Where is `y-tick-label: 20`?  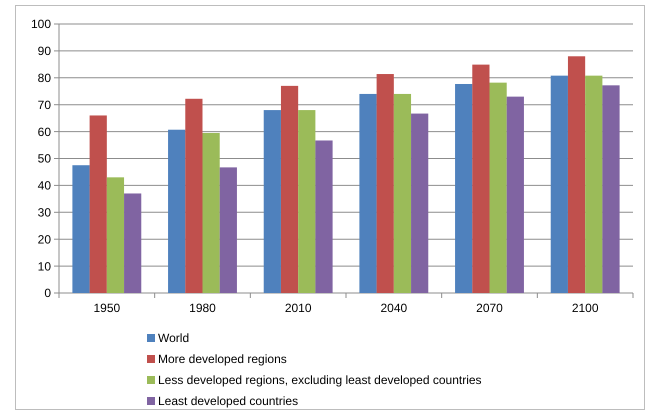
y-tick-label: 20 is located at coordinates (45, 239).